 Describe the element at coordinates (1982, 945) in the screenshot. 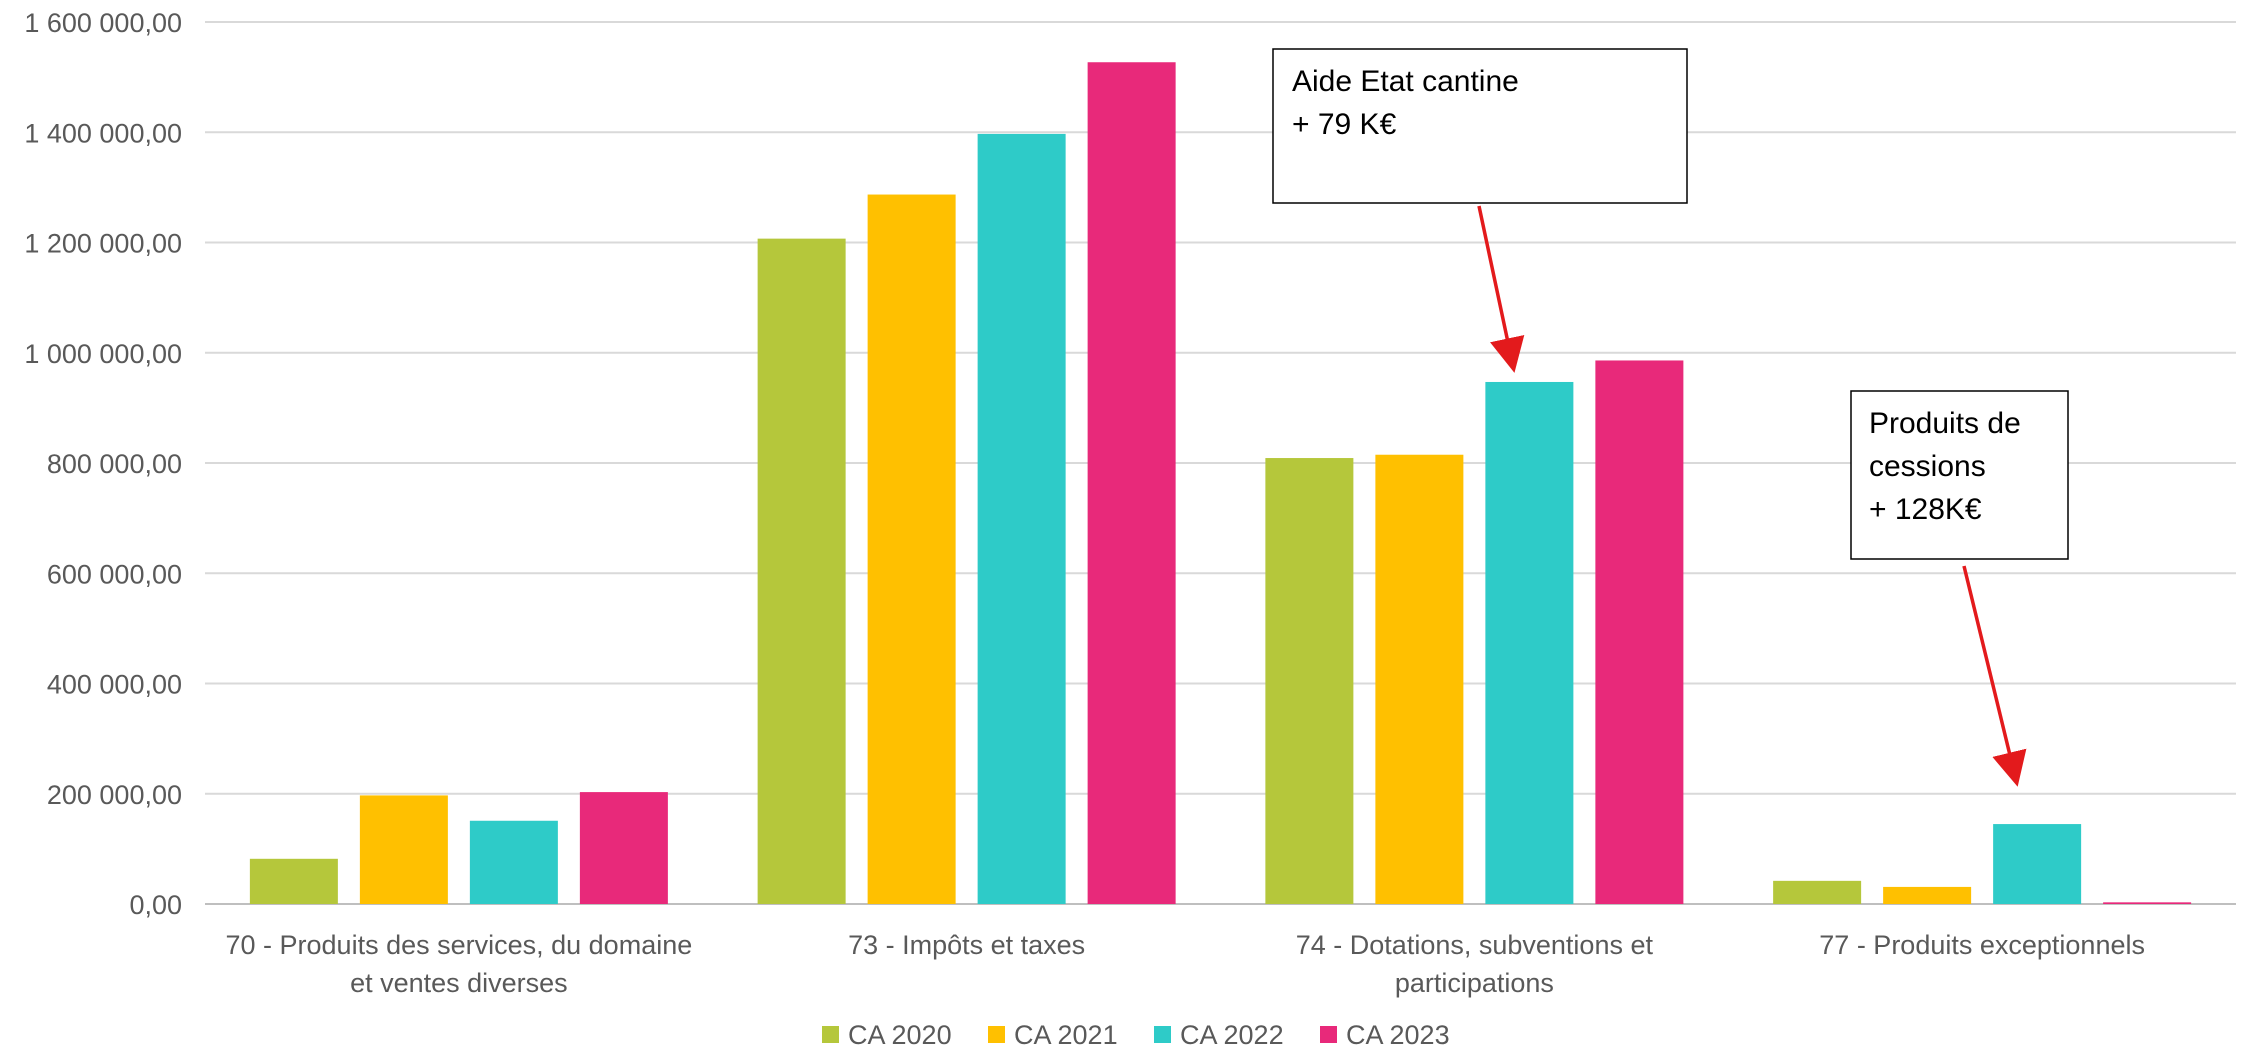

I see `x-tick-label: 77 - Produits exceptionnels` at that location.